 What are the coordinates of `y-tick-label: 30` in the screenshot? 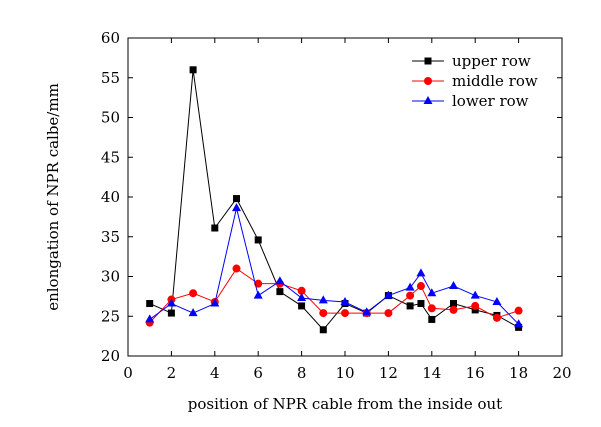 It's located at (110, 277).